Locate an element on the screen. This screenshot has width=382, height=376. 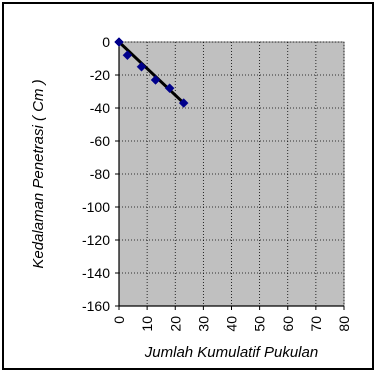
y-axis-label: Kedalaman Penetrasi ( Cm ) is located at coordinates (38, 173).